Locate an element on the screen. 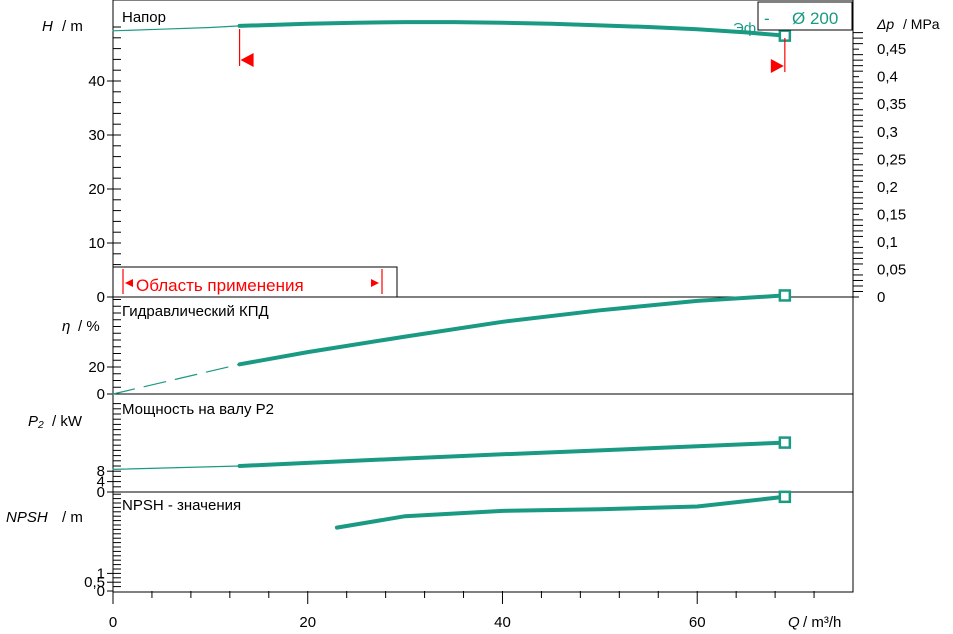  npsh-tick-label: 0,5 is located at coordinates (94, 582).